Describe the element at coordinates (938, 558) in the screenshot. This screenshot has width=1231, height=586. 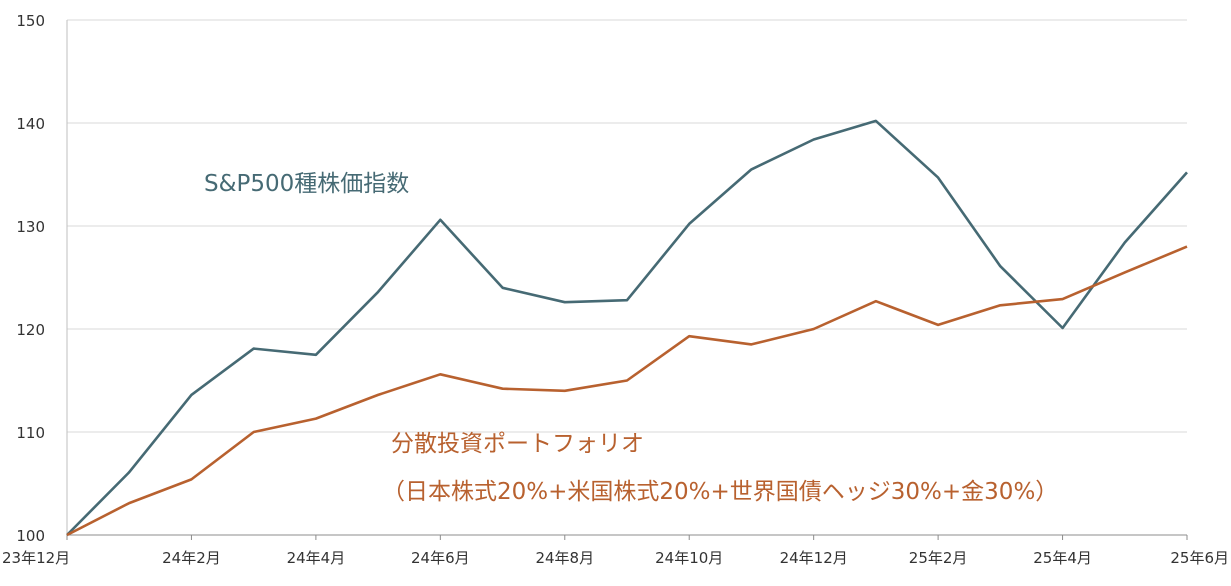
I see `x-tick-label: 25年2月` at that location.